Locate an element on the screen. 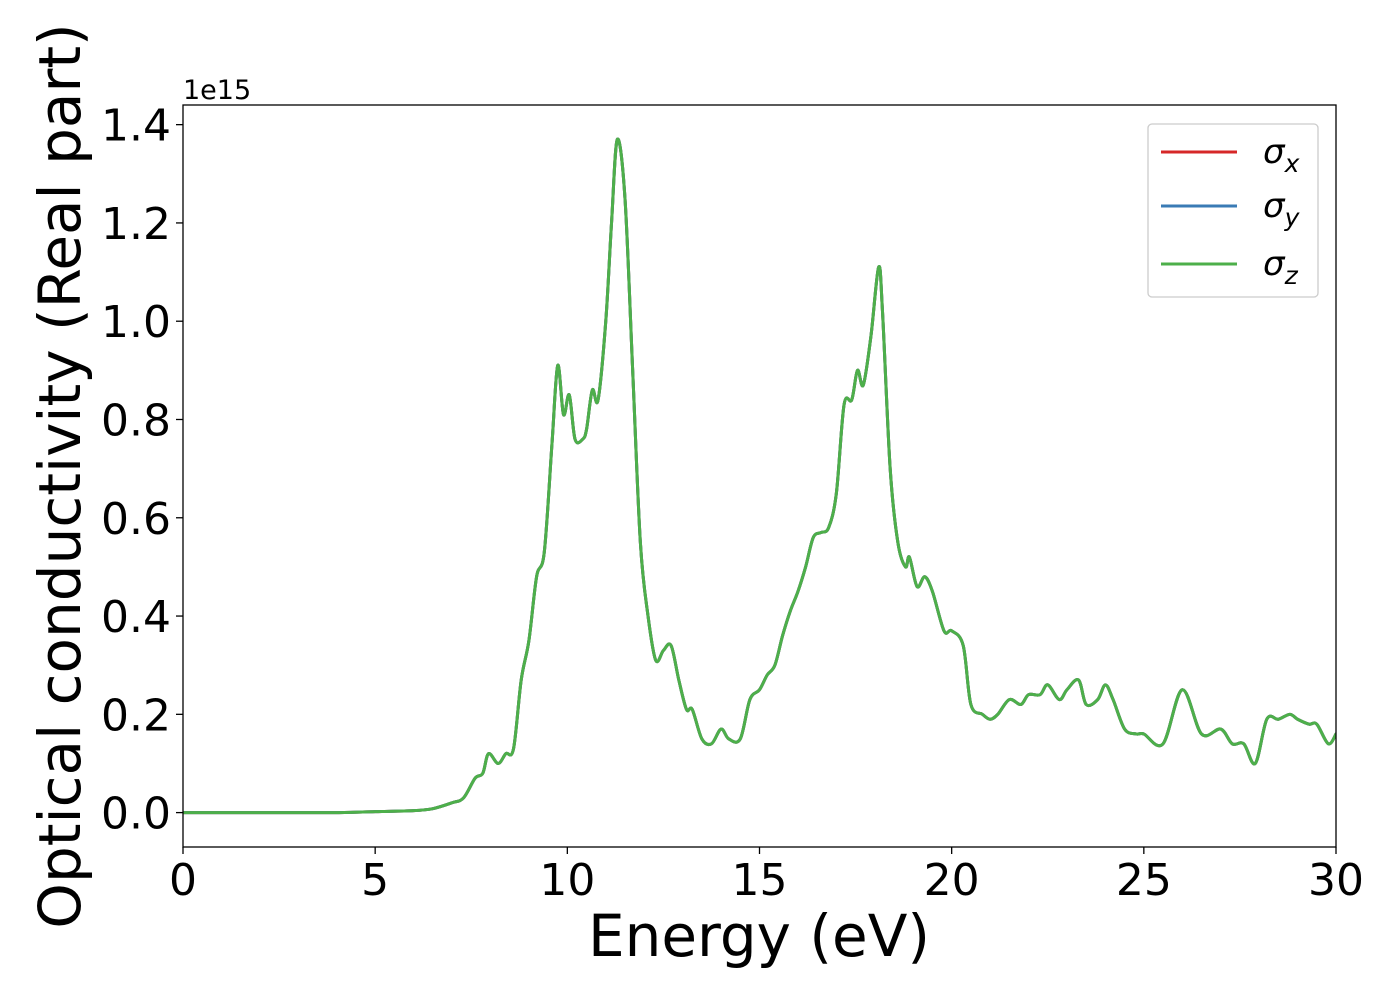 The width and height of the screenshot is (1400, 1000). x-tick-label: 20 is located at coordinates (952, 880).